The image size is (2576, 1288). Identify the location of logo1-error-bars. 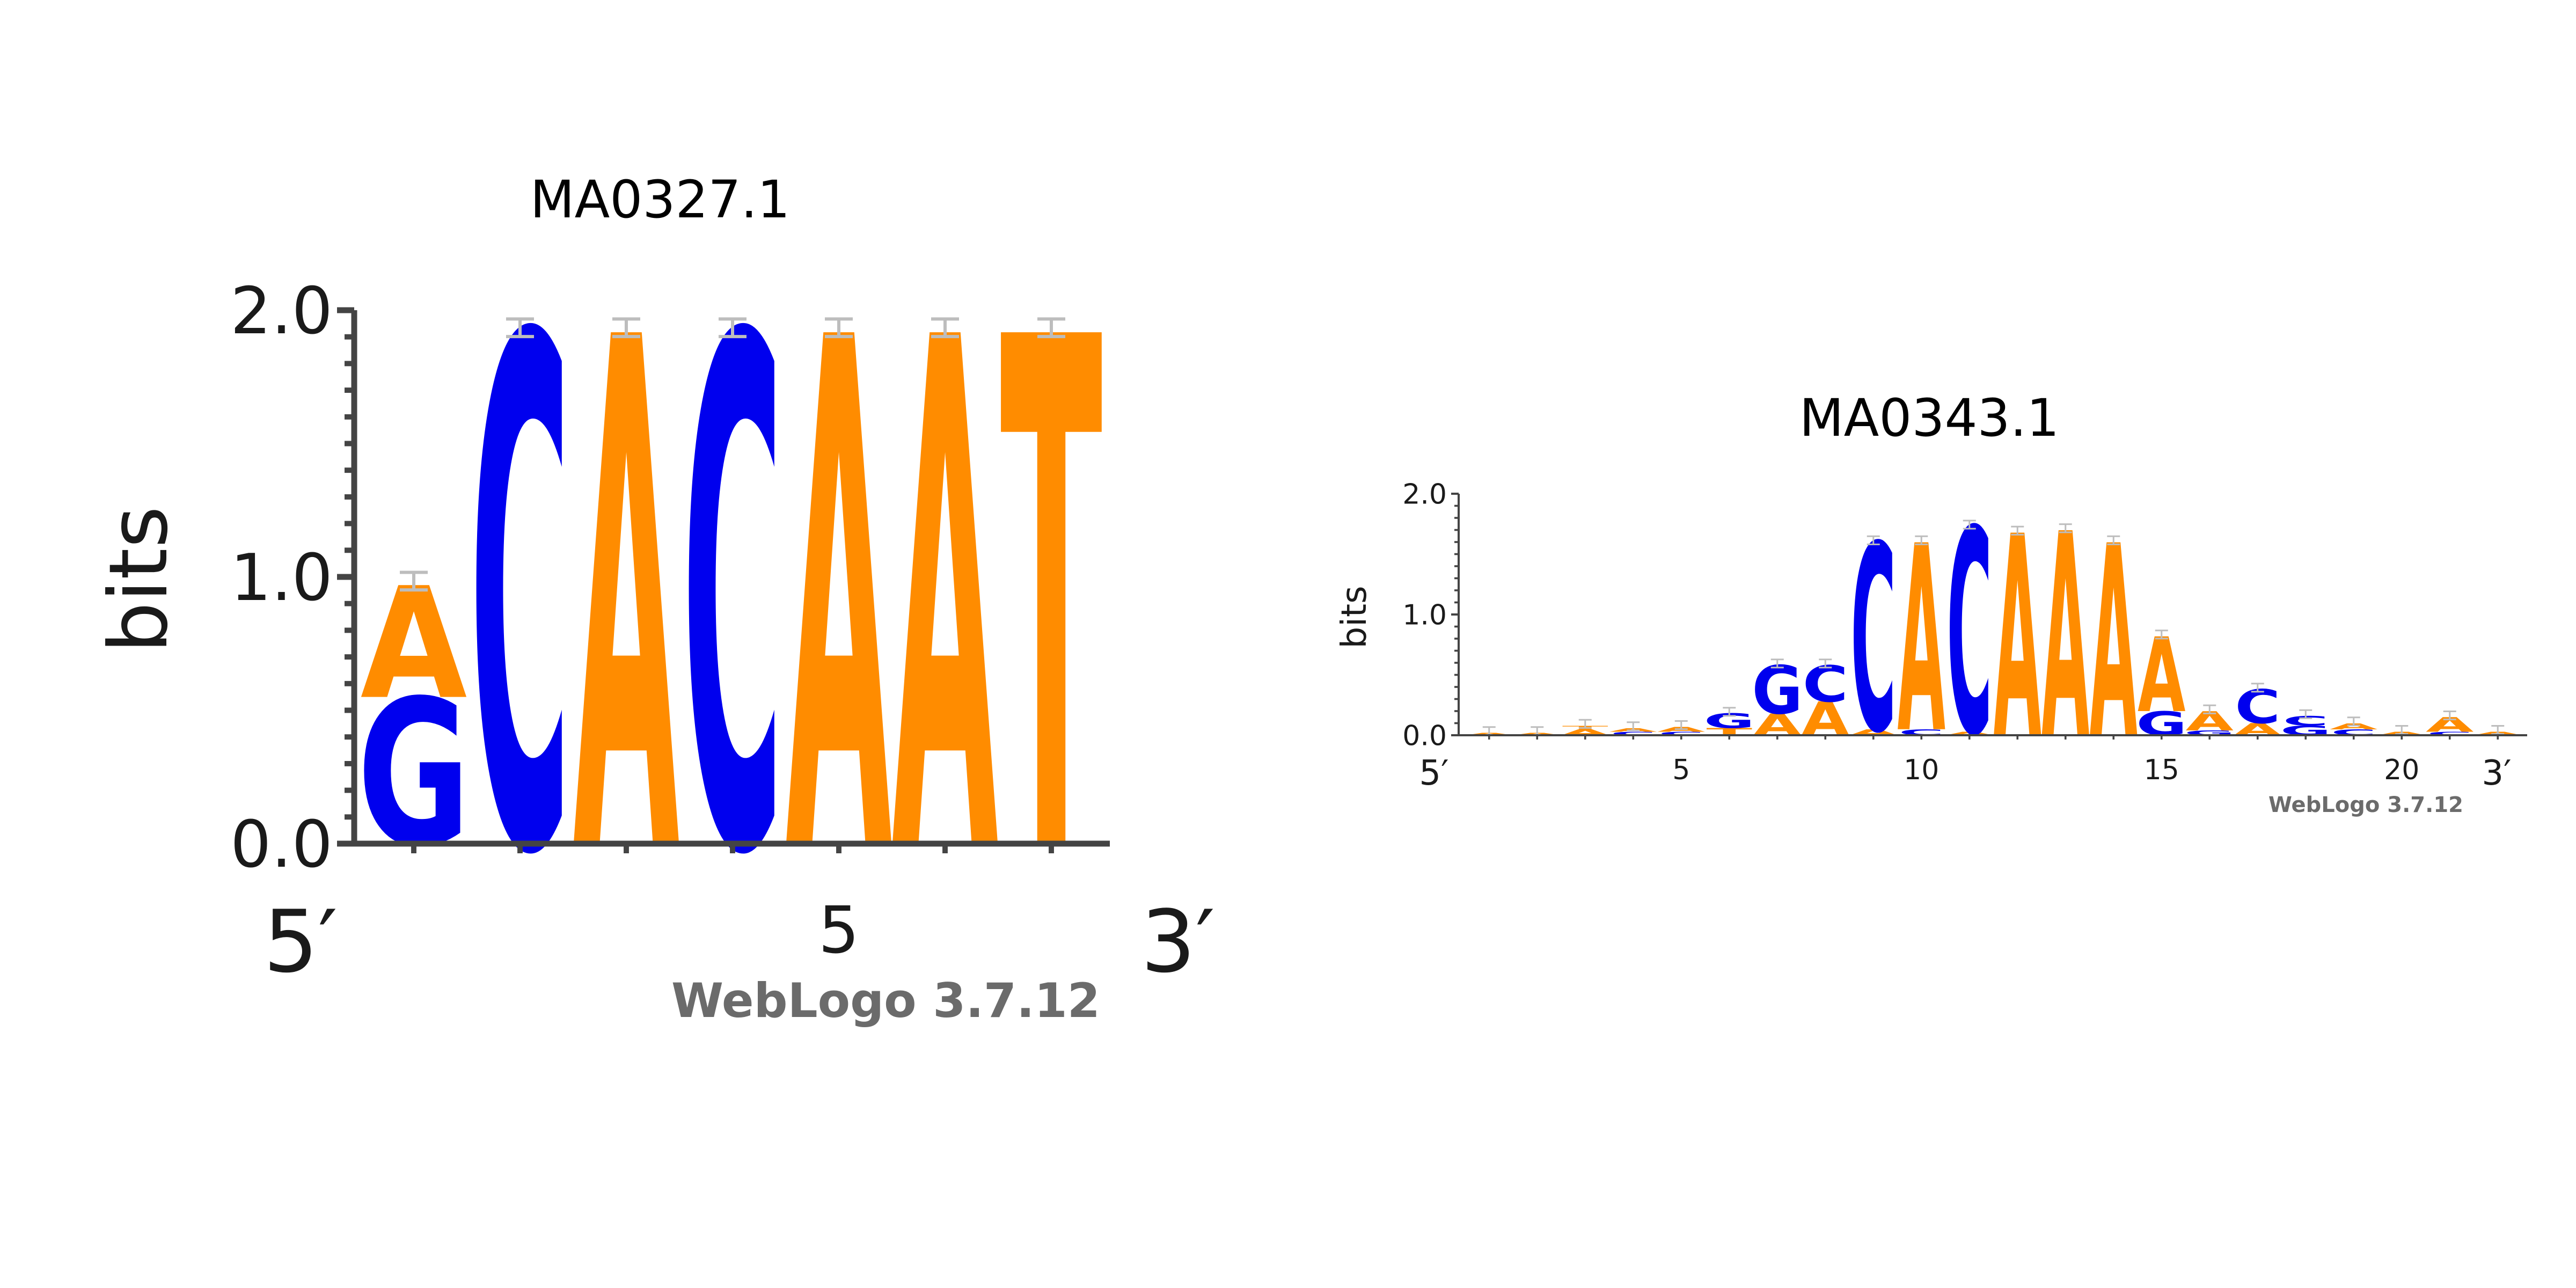
(732, 454).